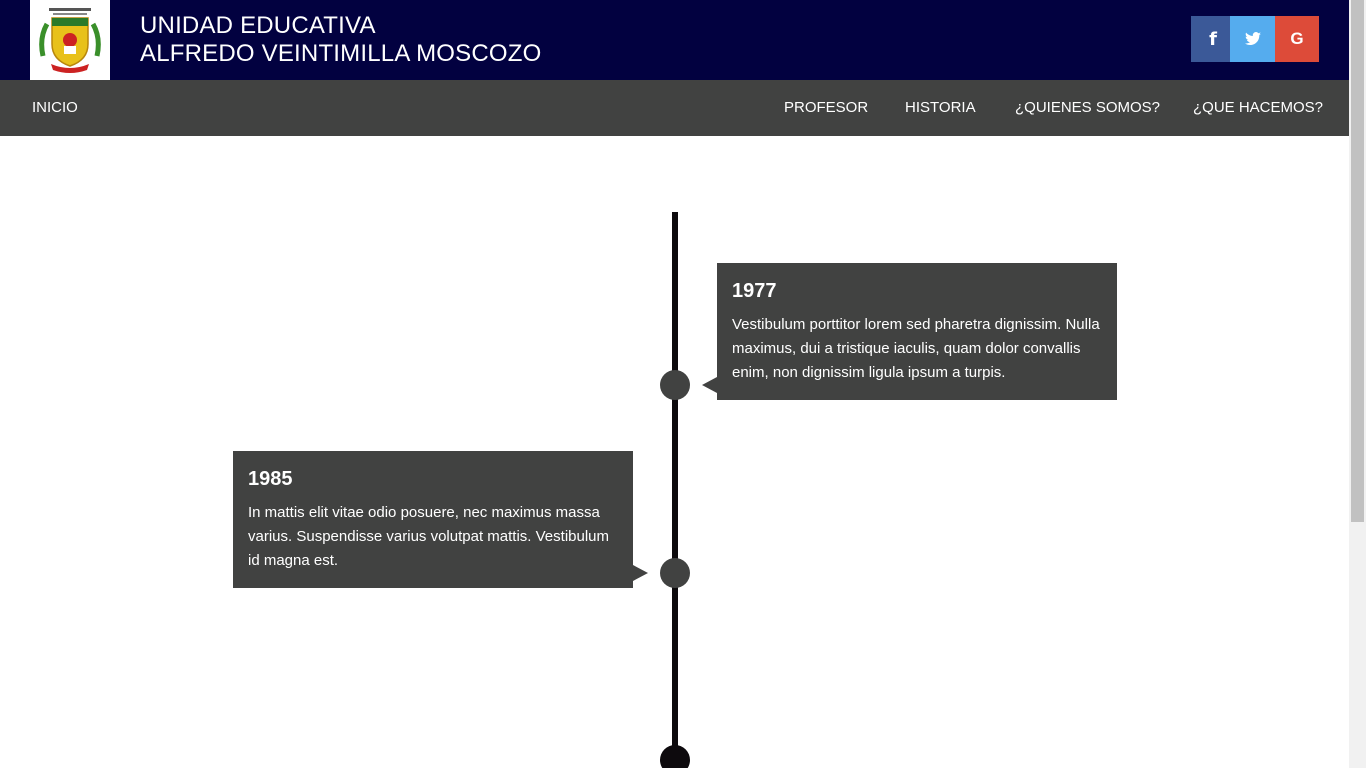 This screenshot has height=768, width=1366. What do you see at coordinates (675, 490) in the screenshot?
I see `timeline-line` at bounding box center [675, 490].